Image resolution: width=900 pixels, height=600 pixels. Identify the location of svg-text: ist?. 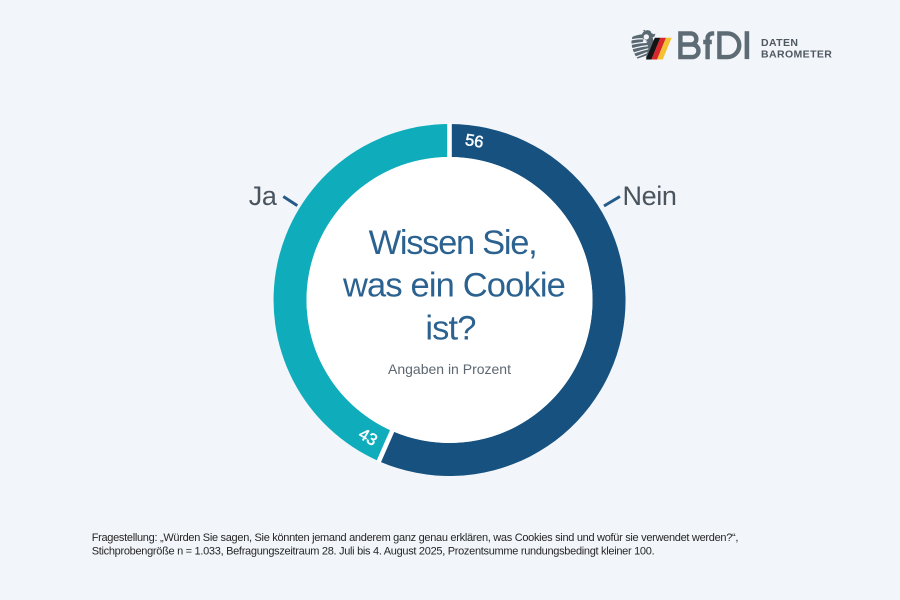
(450, 329).